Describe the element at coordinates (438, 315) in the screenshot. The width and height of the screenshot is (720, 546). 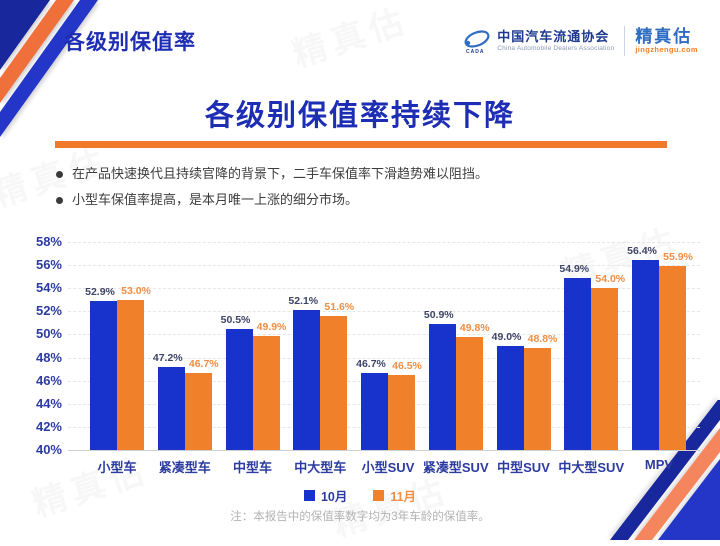
I see `bar-value-october: 50.9%` at that location.